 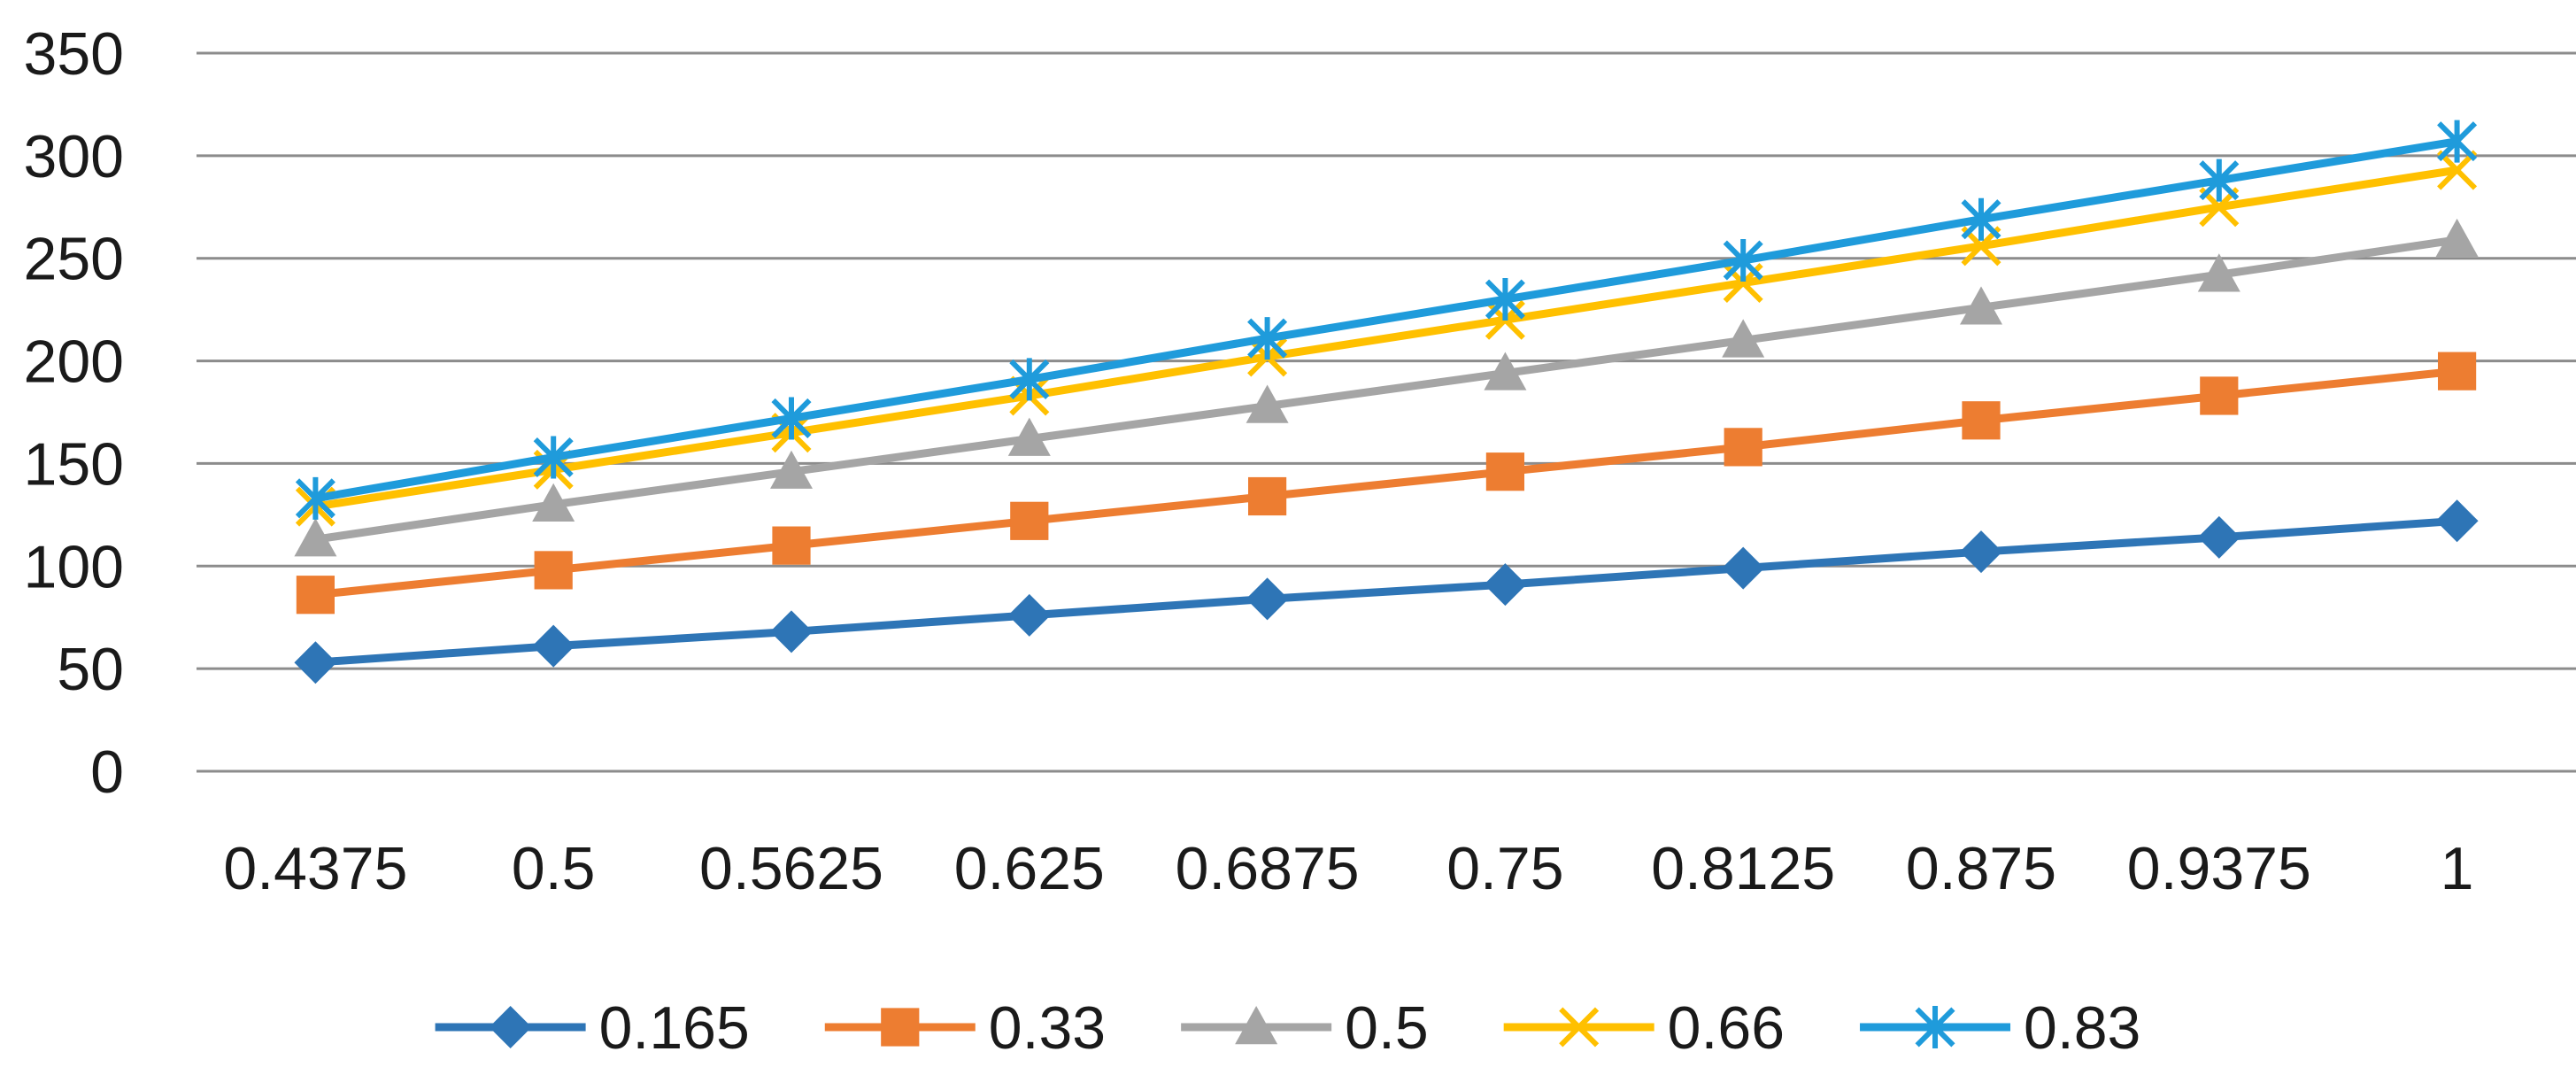 I want to click on legend-label: 0.5, so click(x=1387, y=1028).